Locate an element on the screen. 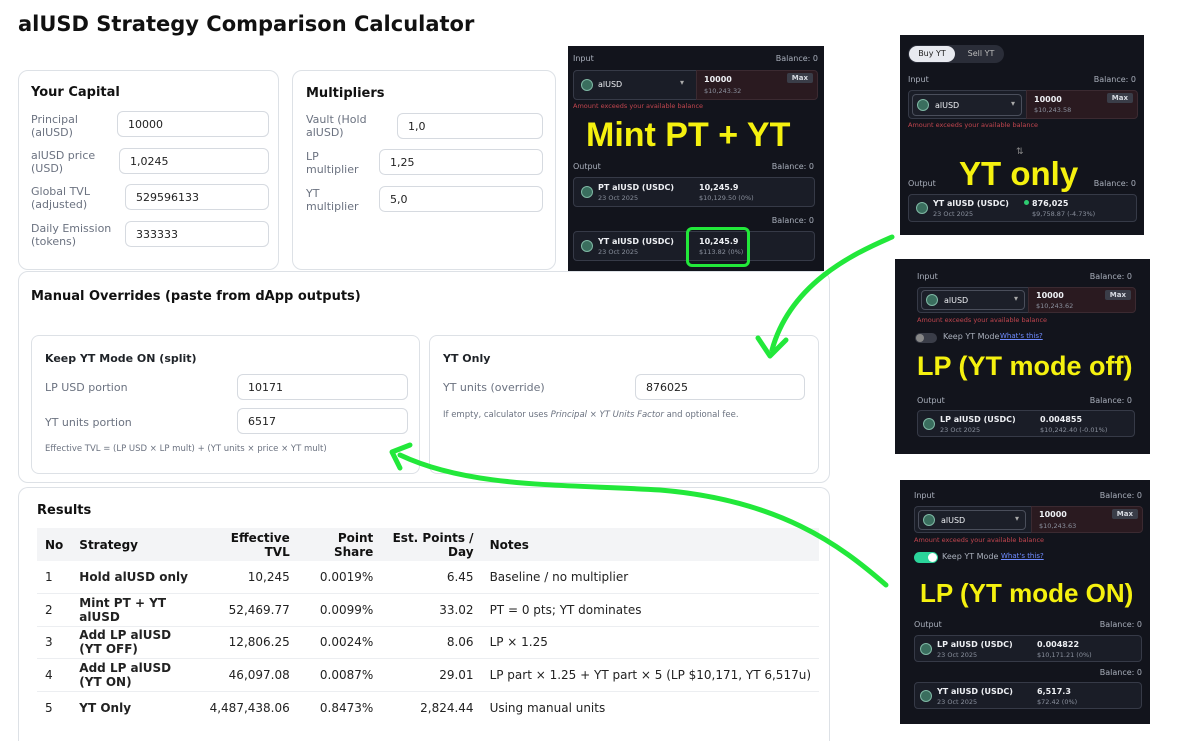 The width and height of the screenshot is (1200, 741). tab-buy-yt: Buy YT is located at coordinates (932, 54).